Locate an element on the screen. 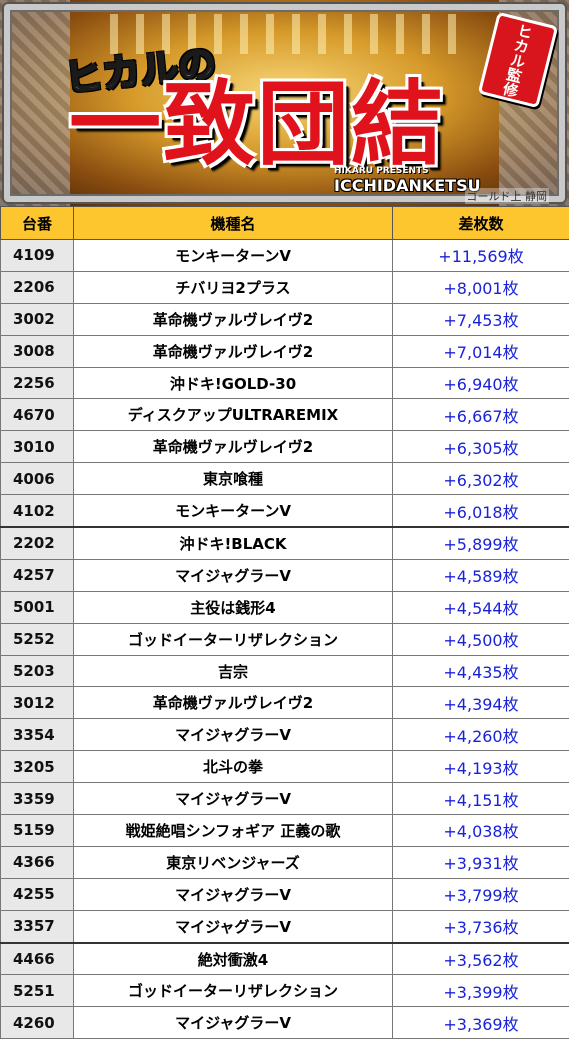 The width and height of the screenshot is (569, 1039). banner-title: 一致団結 is located at coordinates (257, 124).